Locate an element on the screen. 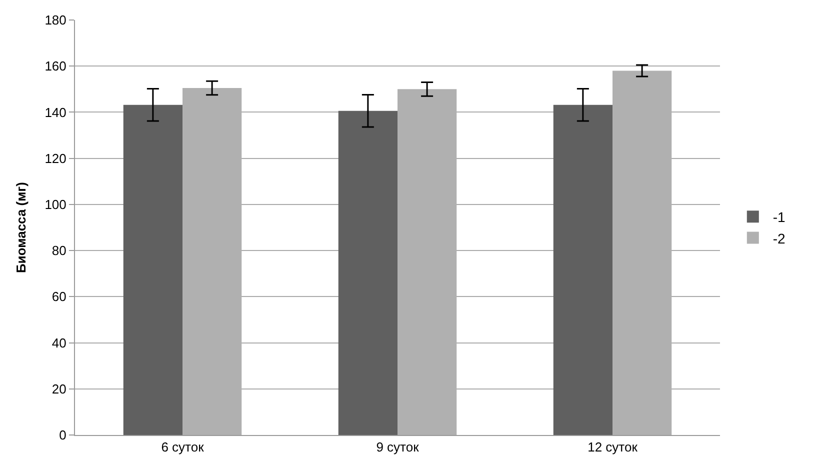 This screenshot has width=830, height=475. y-tick-label: 60 is located at coordinates (59, 296).